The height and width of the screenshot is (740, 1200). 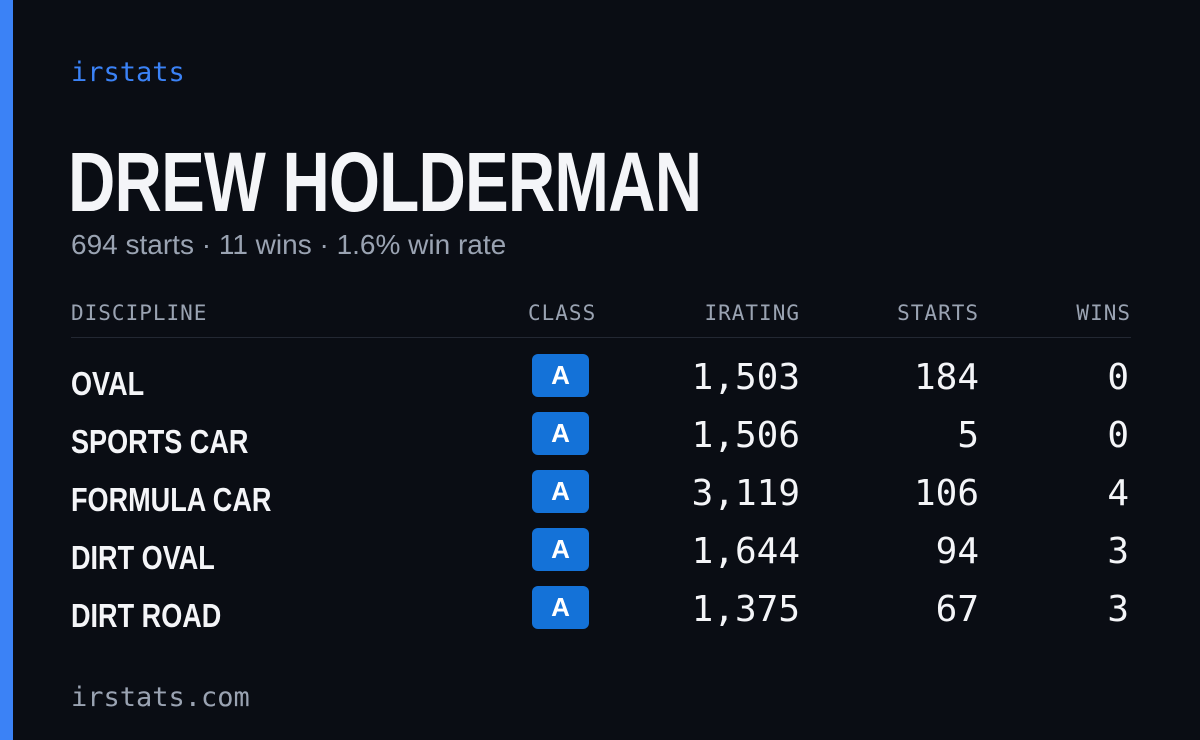 I want to click on irating-value: 3,119, so click(x=745, y=493).